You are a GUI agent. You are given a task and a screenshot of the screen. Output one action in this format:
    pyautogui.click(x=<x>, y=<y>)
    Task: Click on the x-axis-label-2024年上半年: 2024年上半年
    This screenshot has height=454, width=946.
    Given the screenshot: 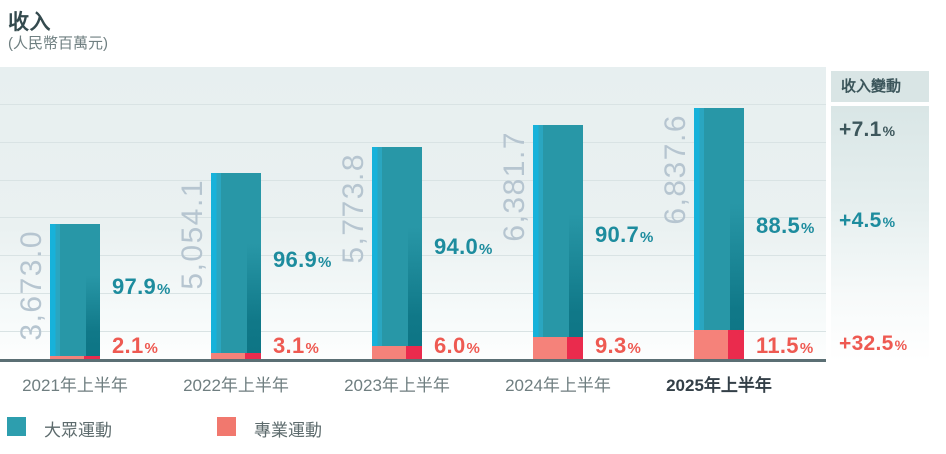 What is the action you would take?
    pyautogui.click(x=558, y=385)
    